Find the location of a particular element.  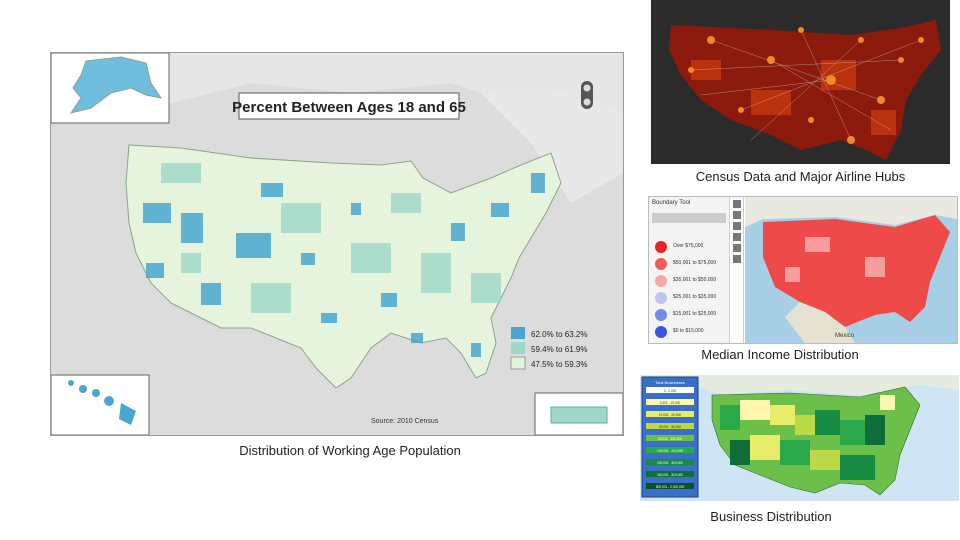

business-label-6: 100,001 - 200,000 is located at coordinates (670, 451).